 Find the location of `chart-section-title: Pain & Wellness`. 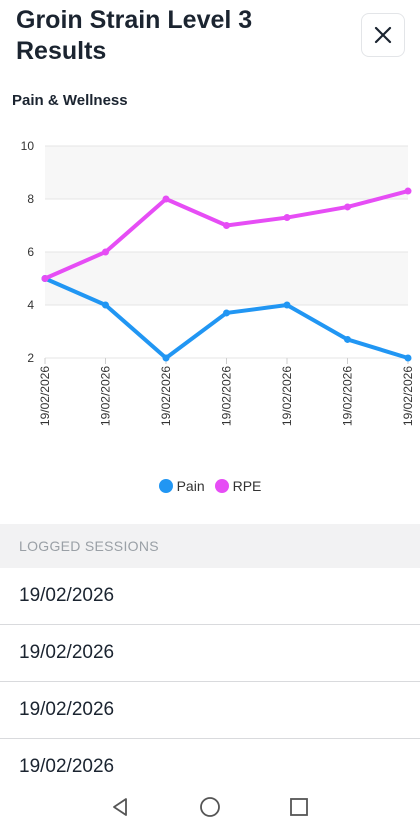

chart-section-title: Pain & Wellness is located at coordinates (70, 100).